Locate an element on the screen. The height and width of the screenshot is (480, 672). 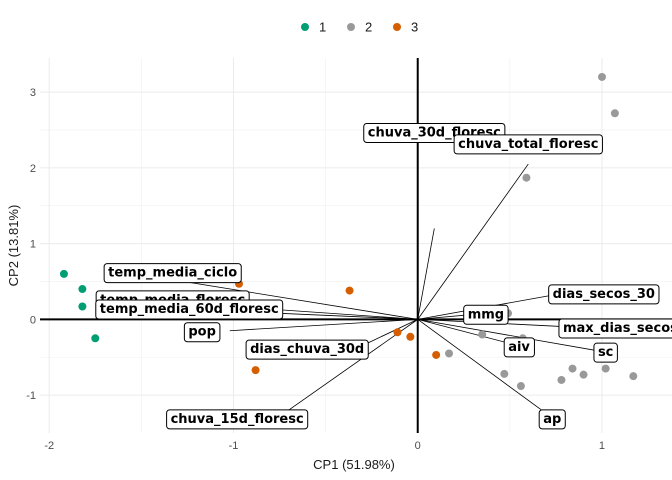
legend-item: 2 is located at coordinates (359, 27).